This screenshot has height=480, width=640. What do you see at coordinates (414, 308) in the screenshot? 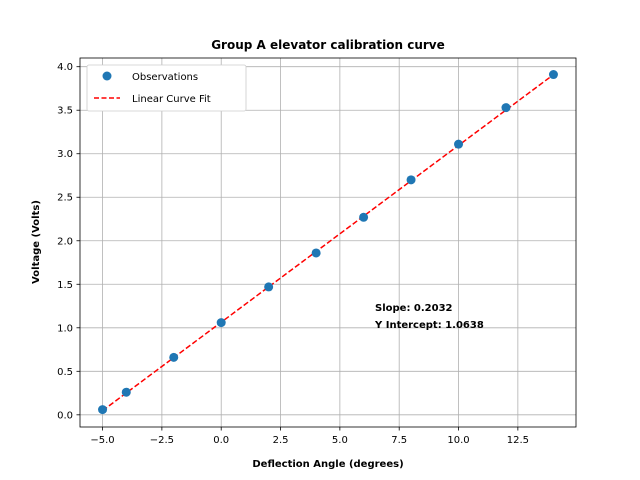
I see `slope-annotation: Slope: 0.2032` at bounding box center [414, 308].